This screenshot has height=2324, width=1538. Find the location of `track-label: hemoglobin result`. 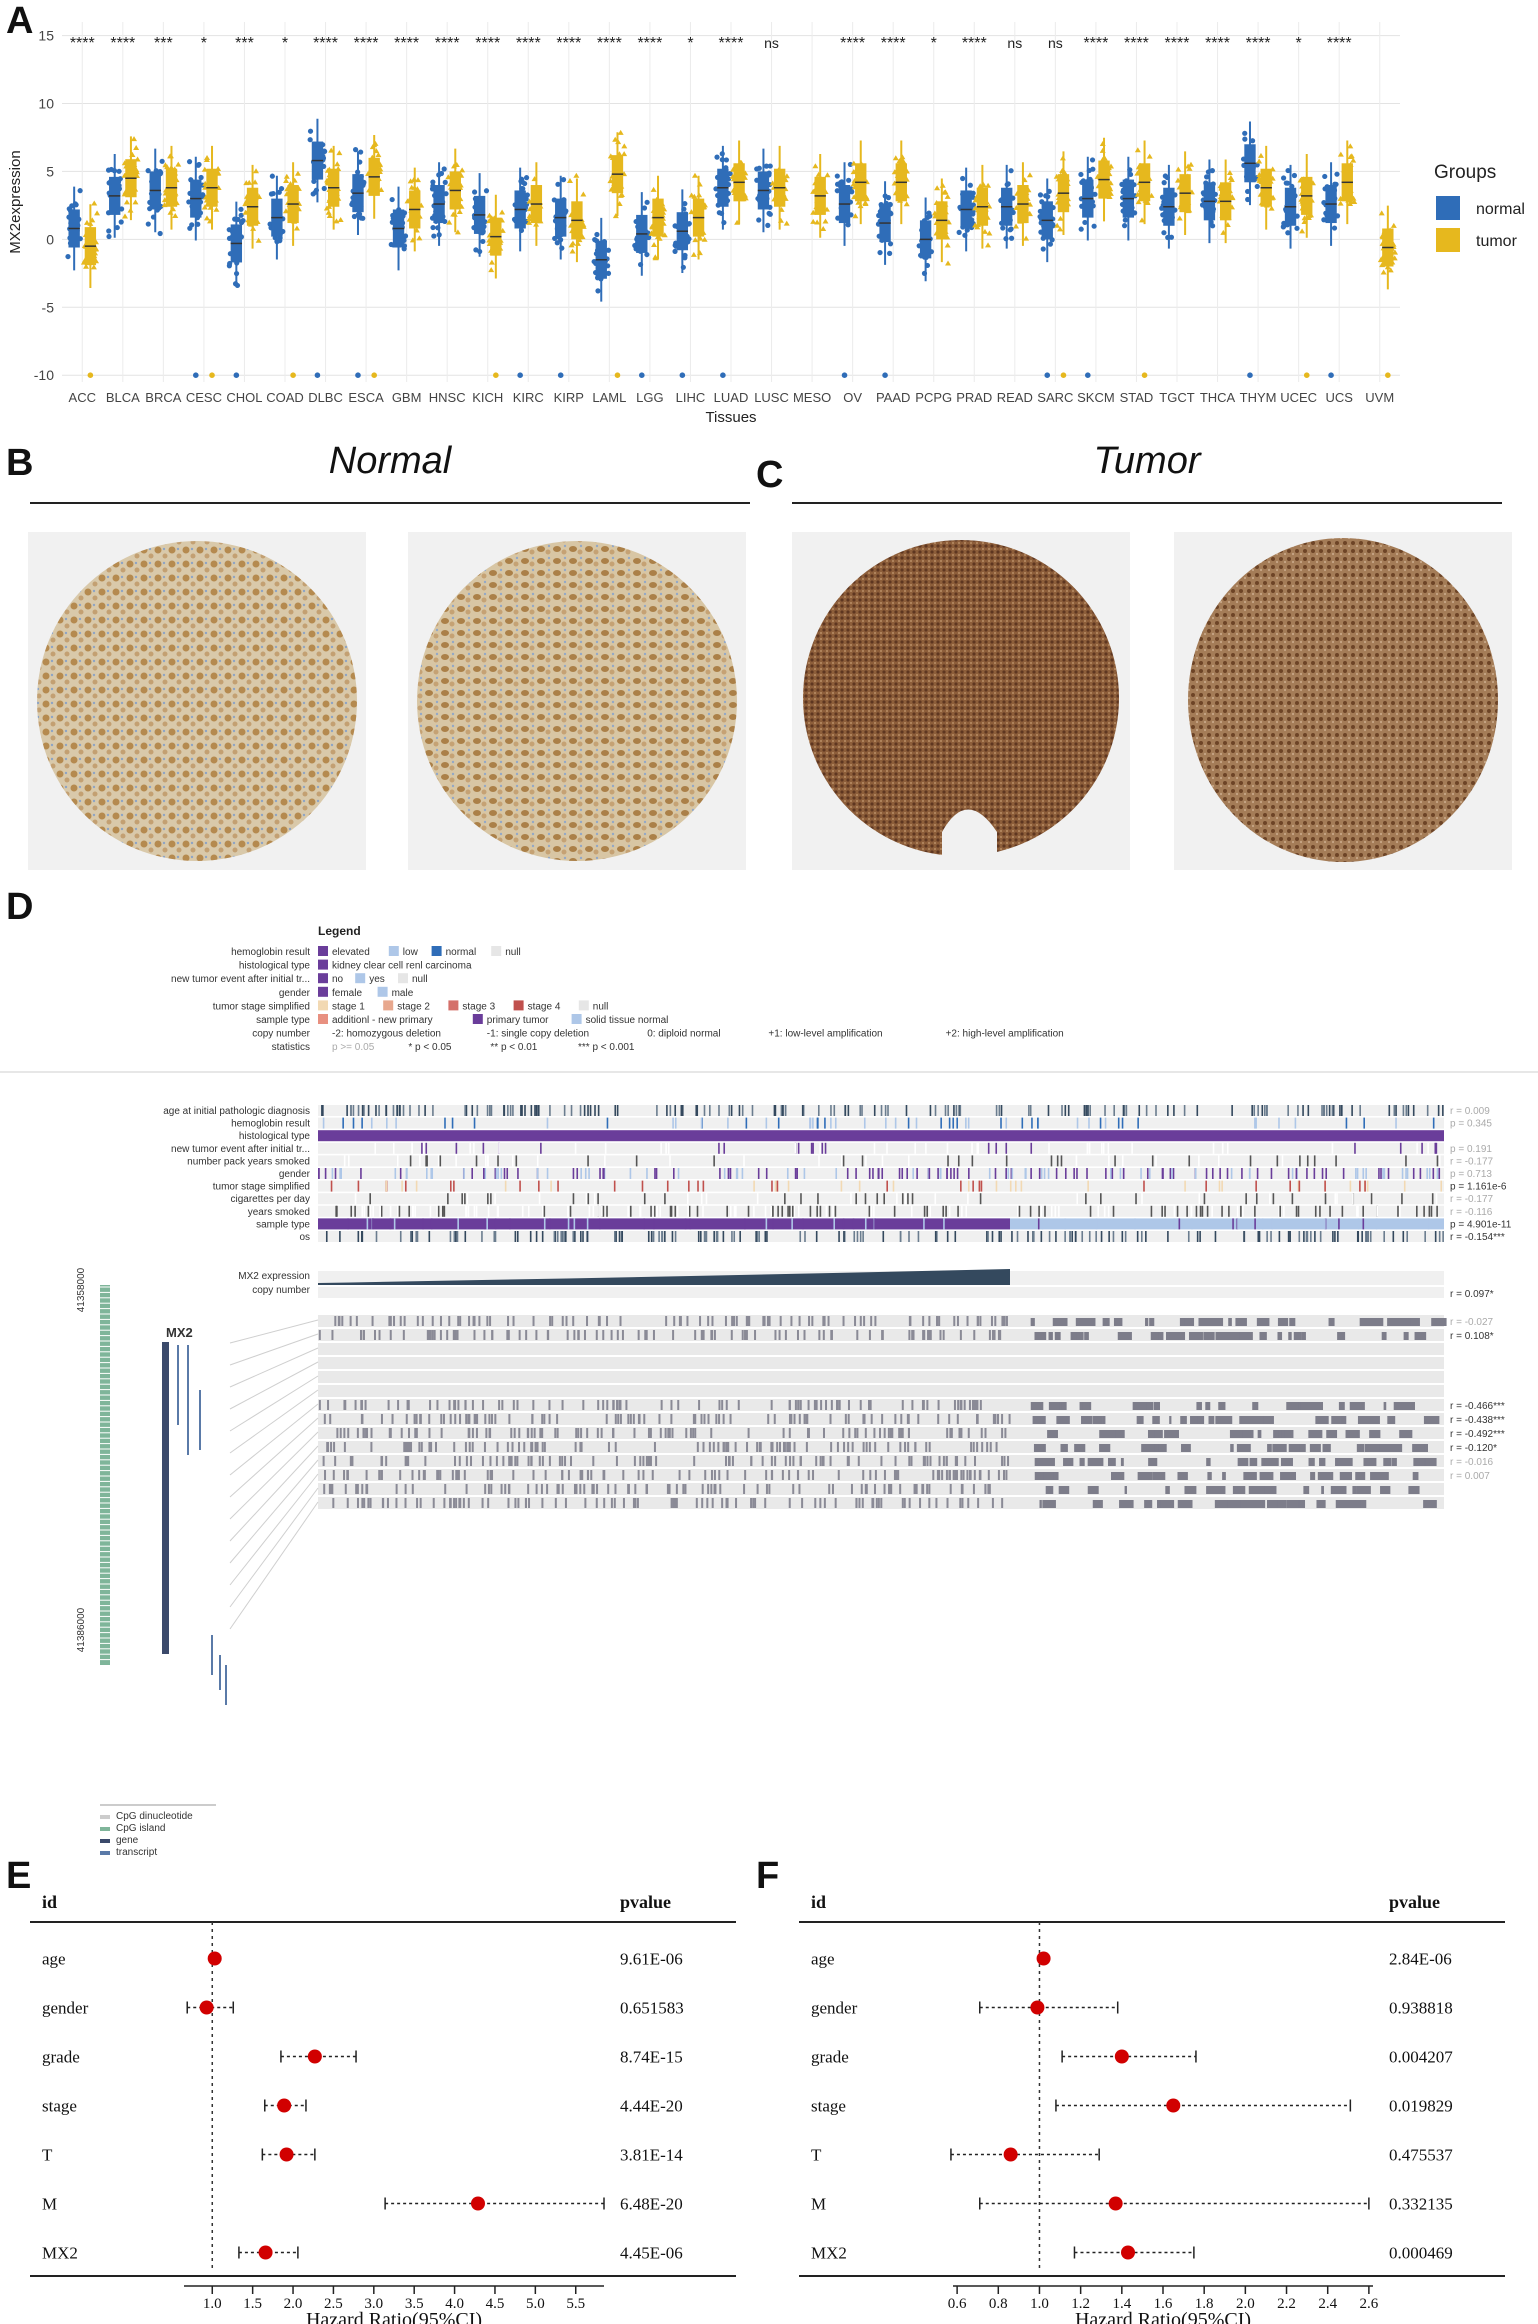

track-label: hemoglobin result is located at coordinates (270, 1124).